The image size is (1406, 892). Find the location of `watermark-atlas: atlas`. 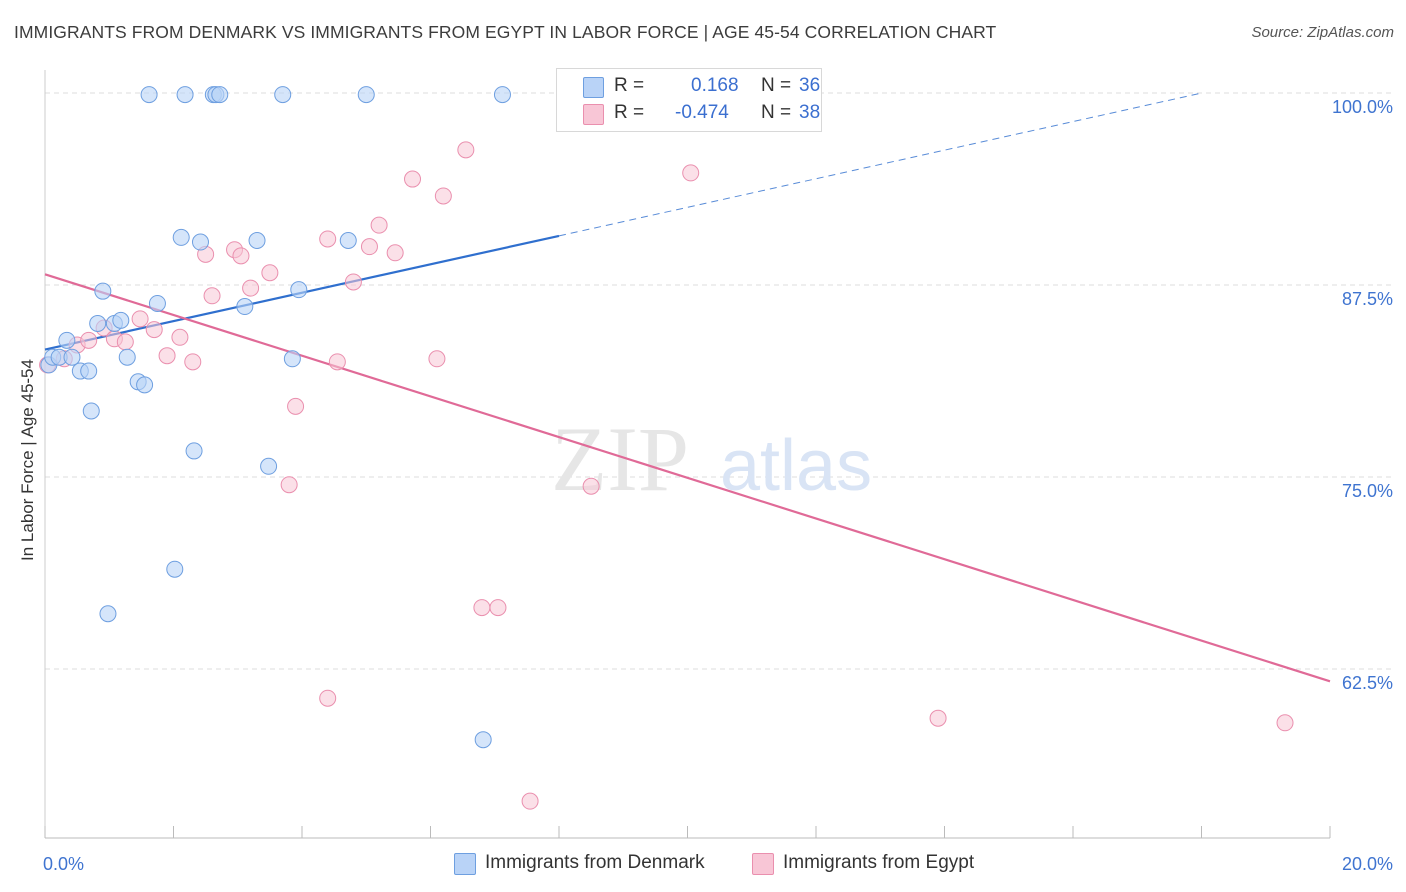

watermark-atlas: atlas is located at coordinates (796, 466).